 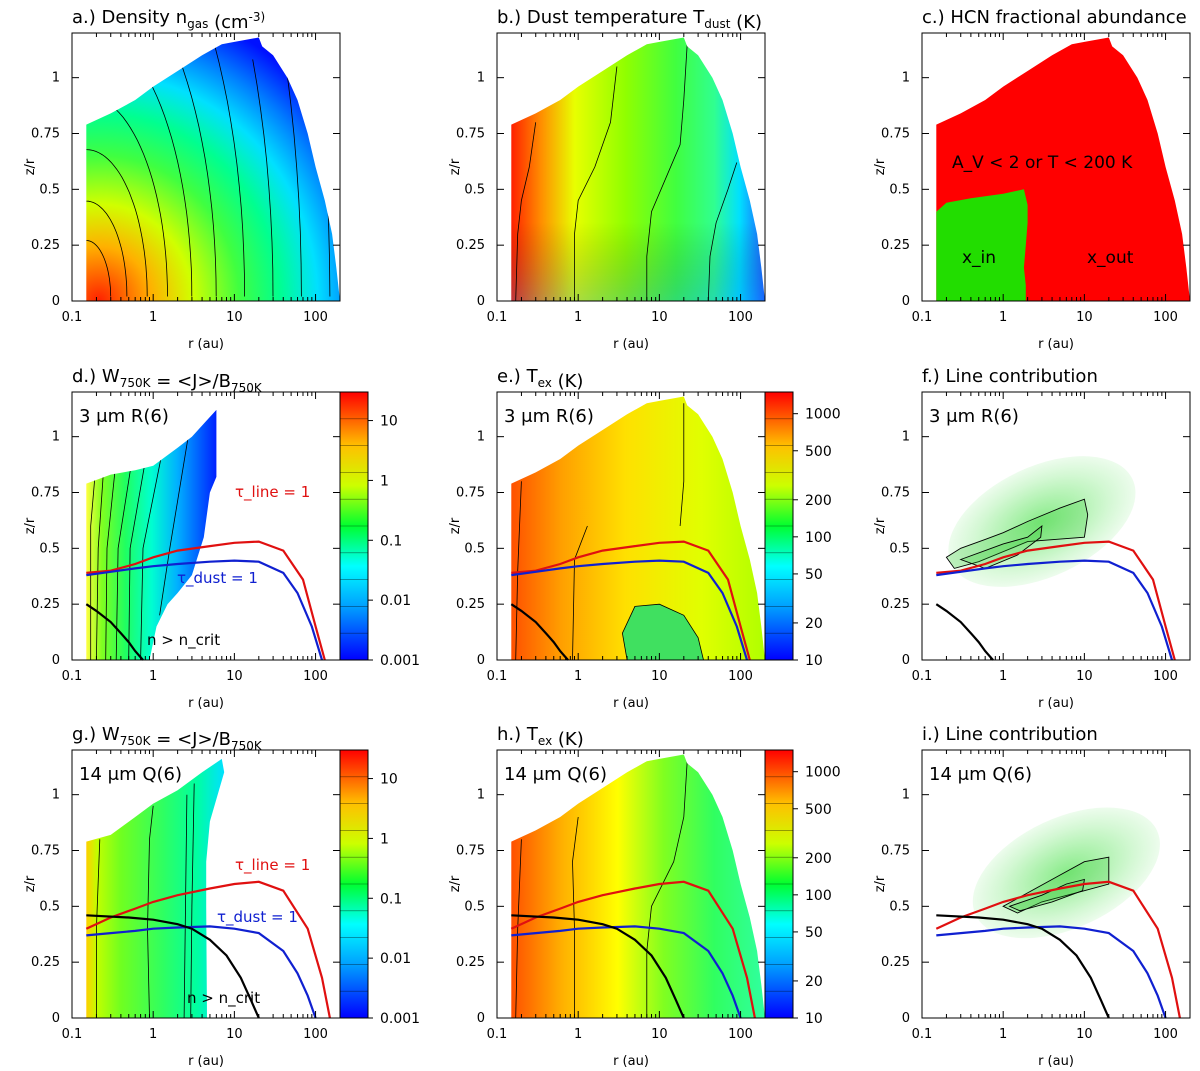 I want to click on colorbar-tick-label: 1000, so click(x=823, y=773).